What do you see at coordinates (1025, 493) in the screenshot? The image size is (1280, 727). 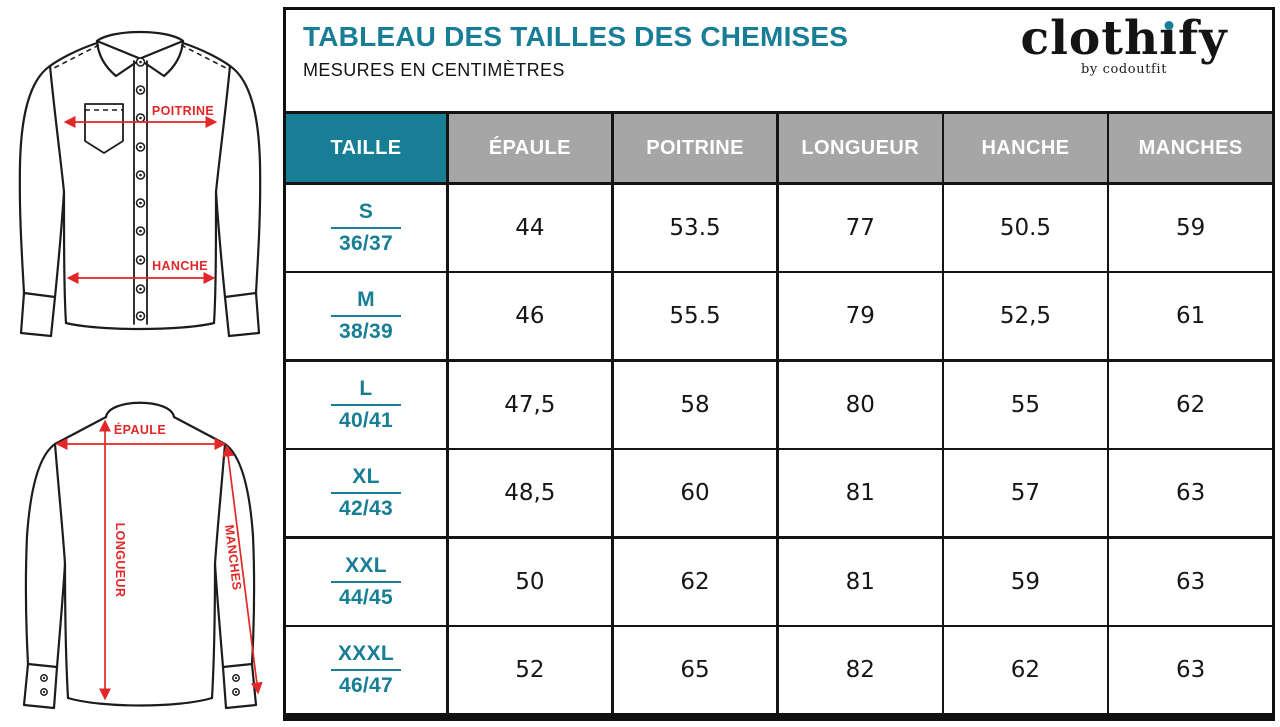 I see `table-cell: 57` at bounding box center [1025, 493].